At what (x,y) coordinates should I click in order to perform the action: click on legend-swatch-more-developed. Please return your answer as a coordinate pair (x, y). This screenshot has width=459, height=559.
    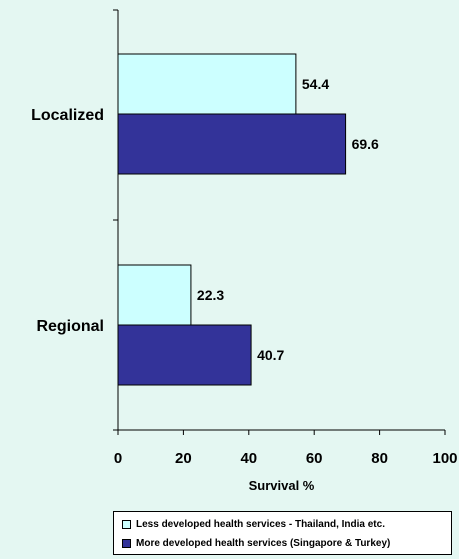
    Looking at the image, I should click on (126, 543).